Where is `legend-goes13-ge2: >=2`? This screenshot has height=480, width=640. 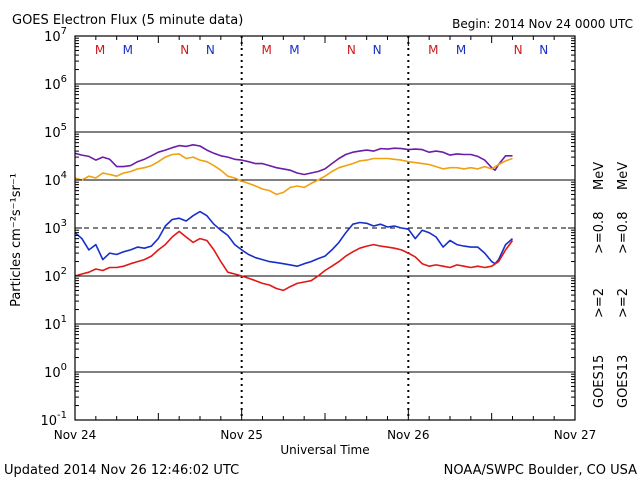
legend-goes13-ge2: >=2 is located at coordinates (623, 303).